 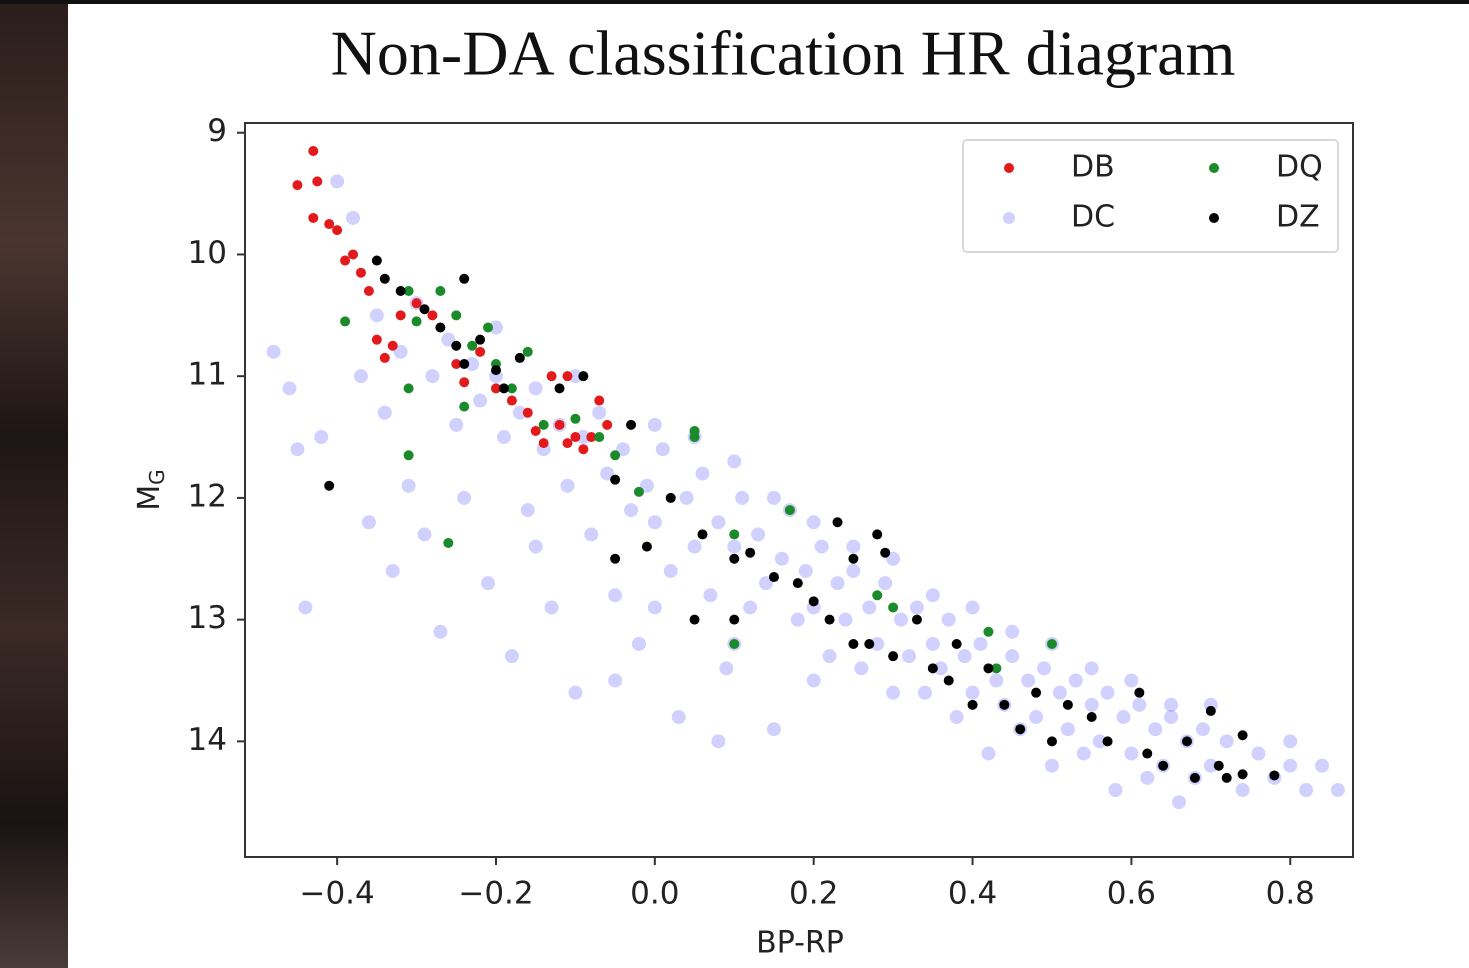 I want to click on y-label-sub: G, so click(x=157, y=477).